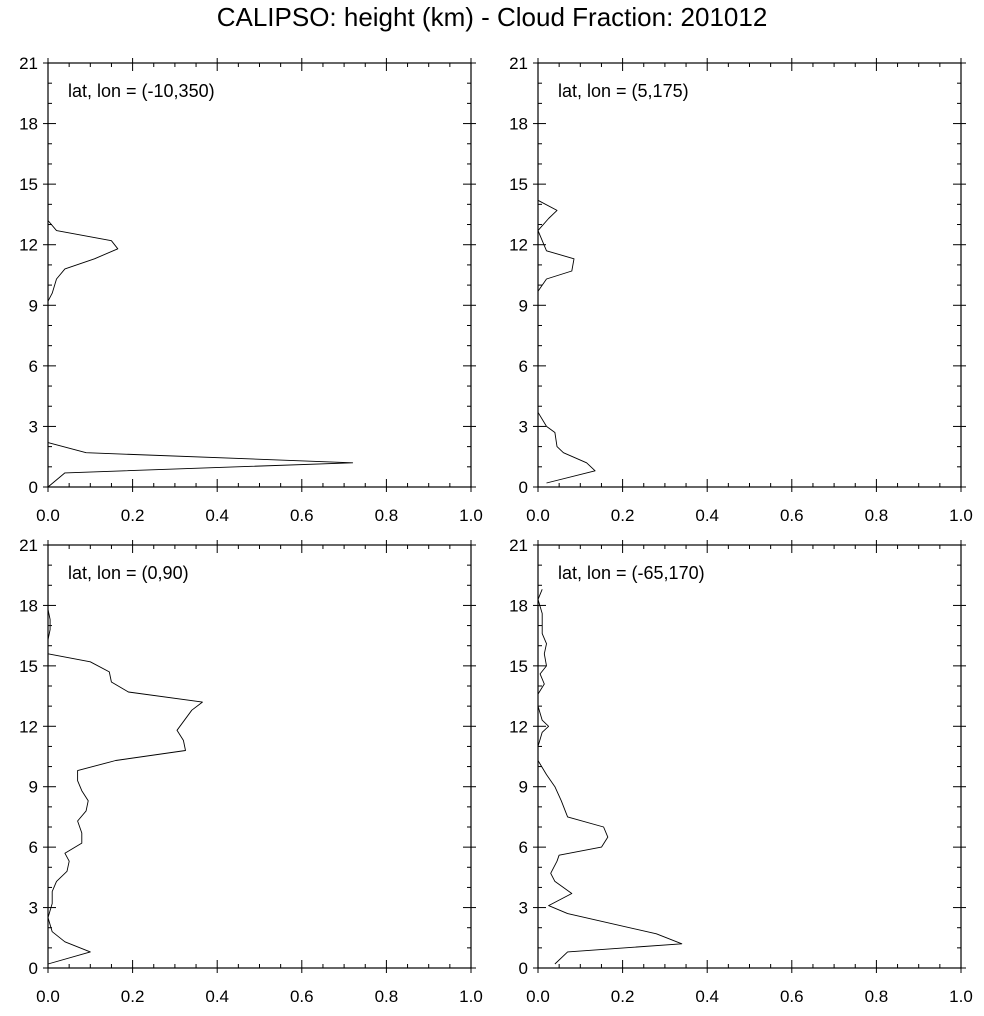 The height and width of the screenshot is (1016, 984). What do you see at coordinates (623, 91) in the screenshot?
I see `panel-annotation: lat, lon = (5,175)` at bounding box center [623, 91].